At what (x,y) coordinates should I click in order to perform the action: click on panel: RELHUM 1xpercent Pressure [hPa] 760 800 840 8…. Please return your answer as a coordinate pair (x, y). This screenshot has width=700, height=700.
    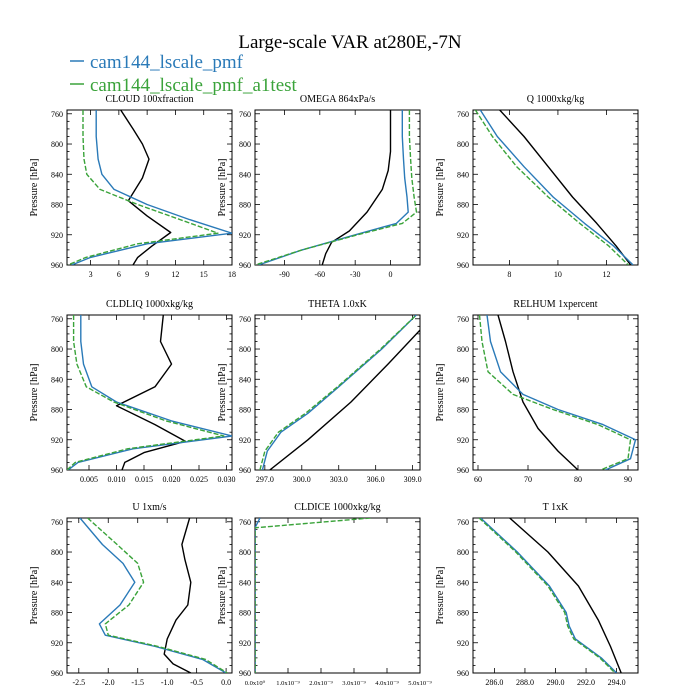
    Looking at the image, I should click on (537, 391).